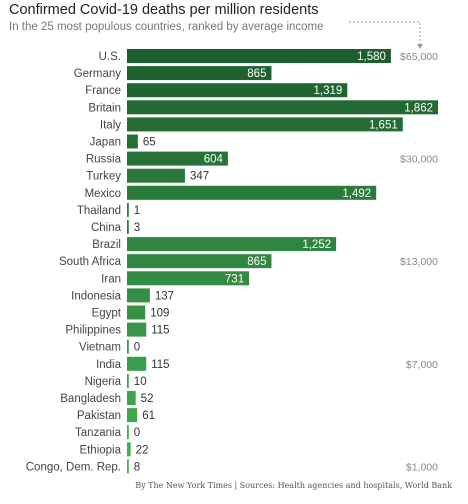  Describe the element at coordinates (110, 125) in the screenshot. I see `category-label: Italy` at that location.